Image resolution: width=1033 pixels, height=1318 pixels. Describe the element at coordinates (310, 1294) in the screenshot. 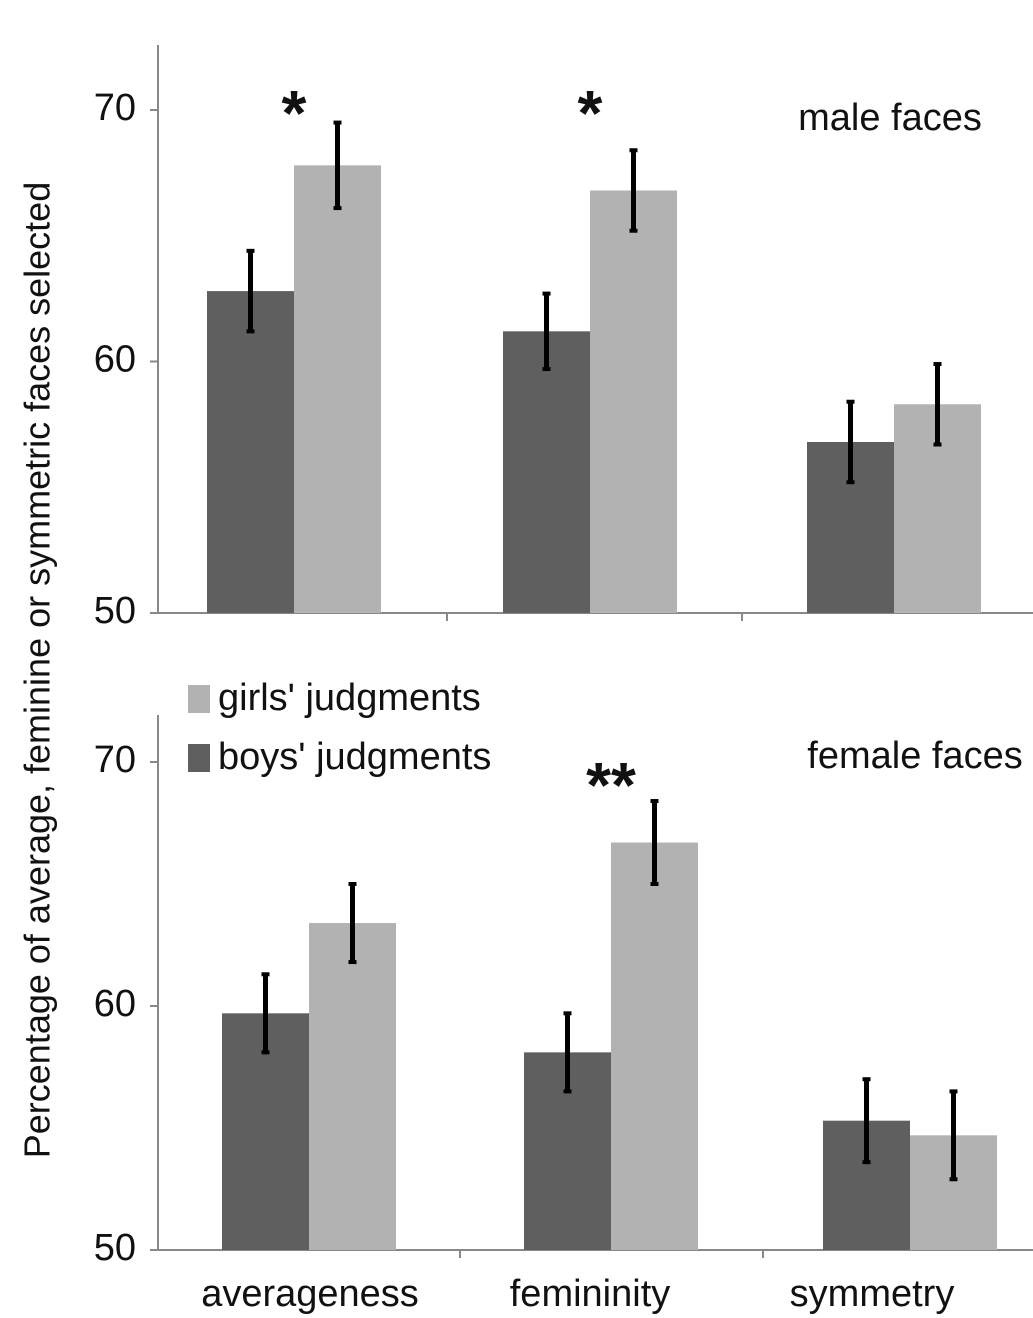

I see `x-category-label: averageness` at that location.